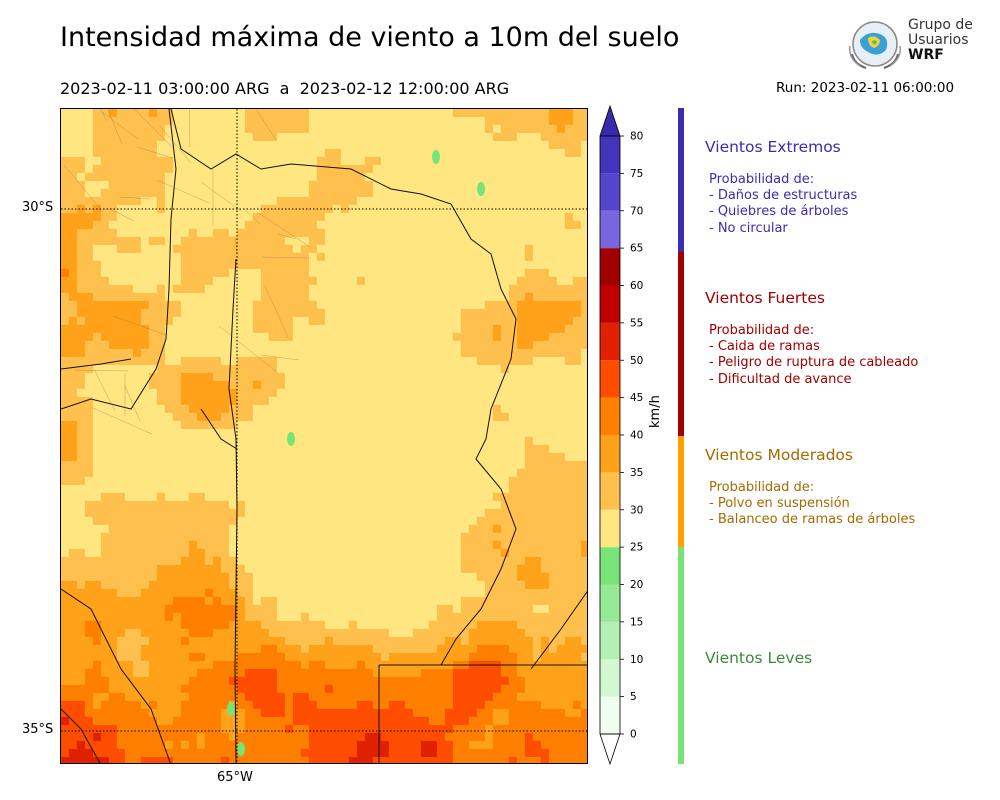 The image size is (1000, 800). What do you see at coordinates (636, 622) in the screenshot?
I see `colorbar-tick-label: 15` at bounding box center [636, 622].